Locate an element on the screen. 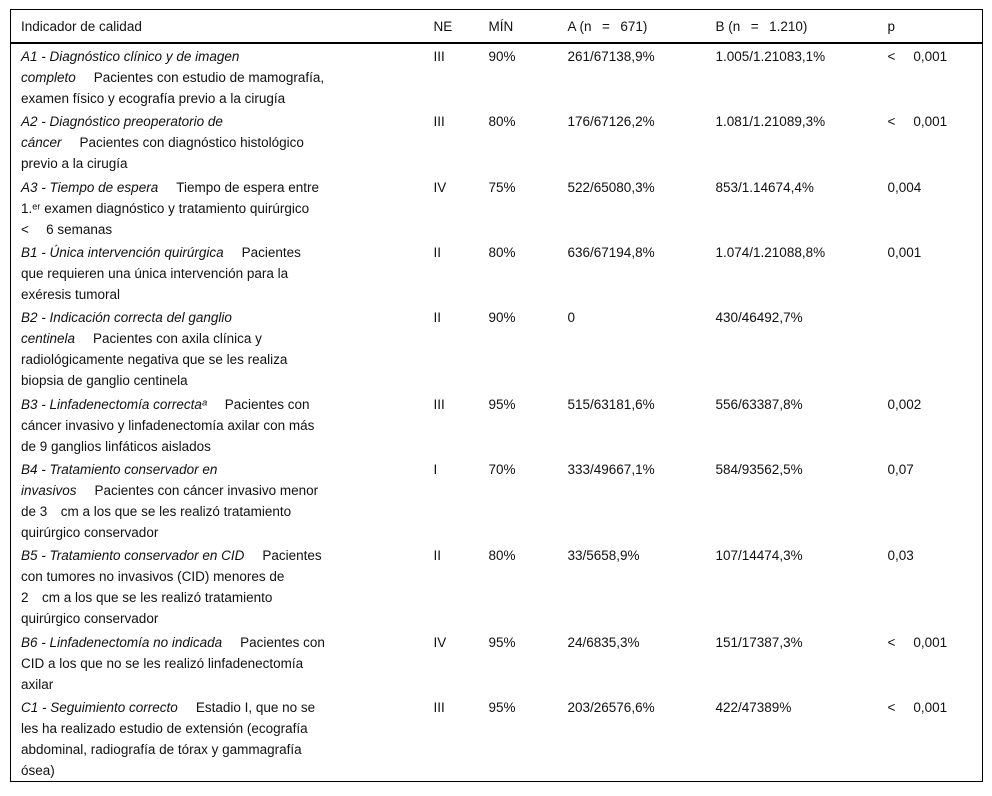 This screenshot has width=992, height=796. p-value: 0,004 is located at coordinates (904, 187).